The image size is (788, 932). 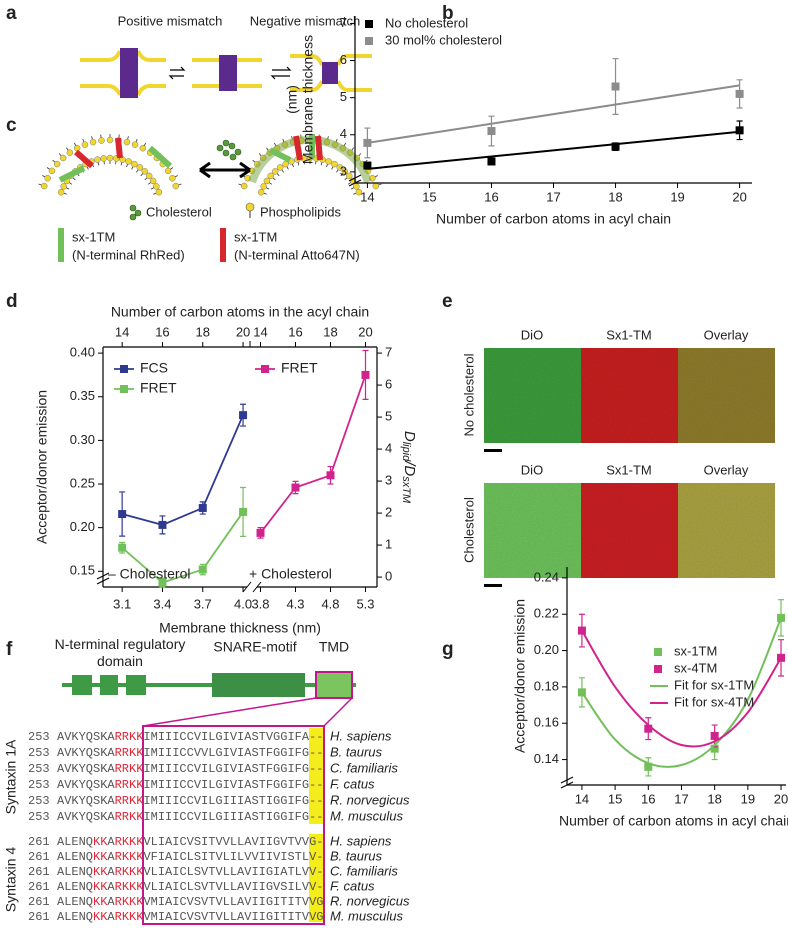 I want to click on scale-bar, so click(x=493, y=585).